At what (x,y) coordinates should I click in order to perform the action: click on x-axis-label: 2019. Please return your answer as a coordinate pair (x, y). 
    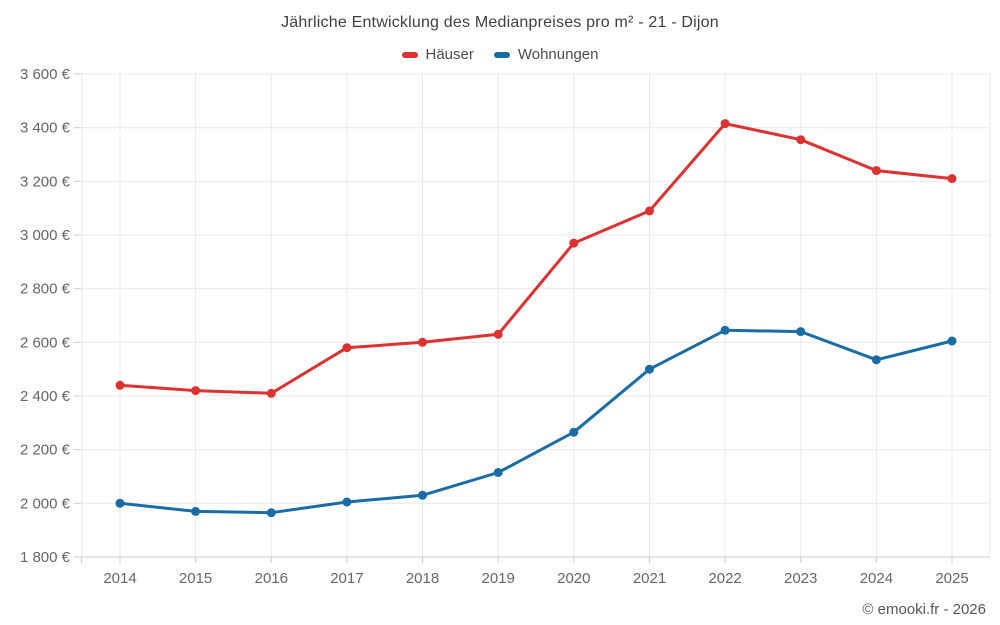
    Looking at the image, I should click on (498, 578).